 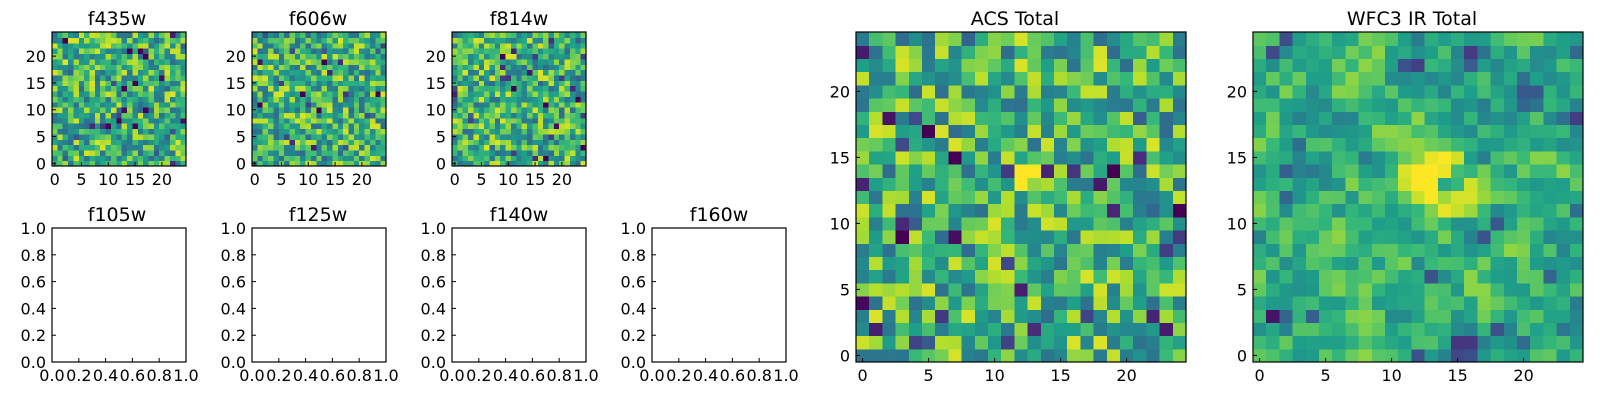 What do you see at coordinates (332, 375) in the screenshot?
I see `x-tick-label: 0.6` at bounding box center [332, 375].